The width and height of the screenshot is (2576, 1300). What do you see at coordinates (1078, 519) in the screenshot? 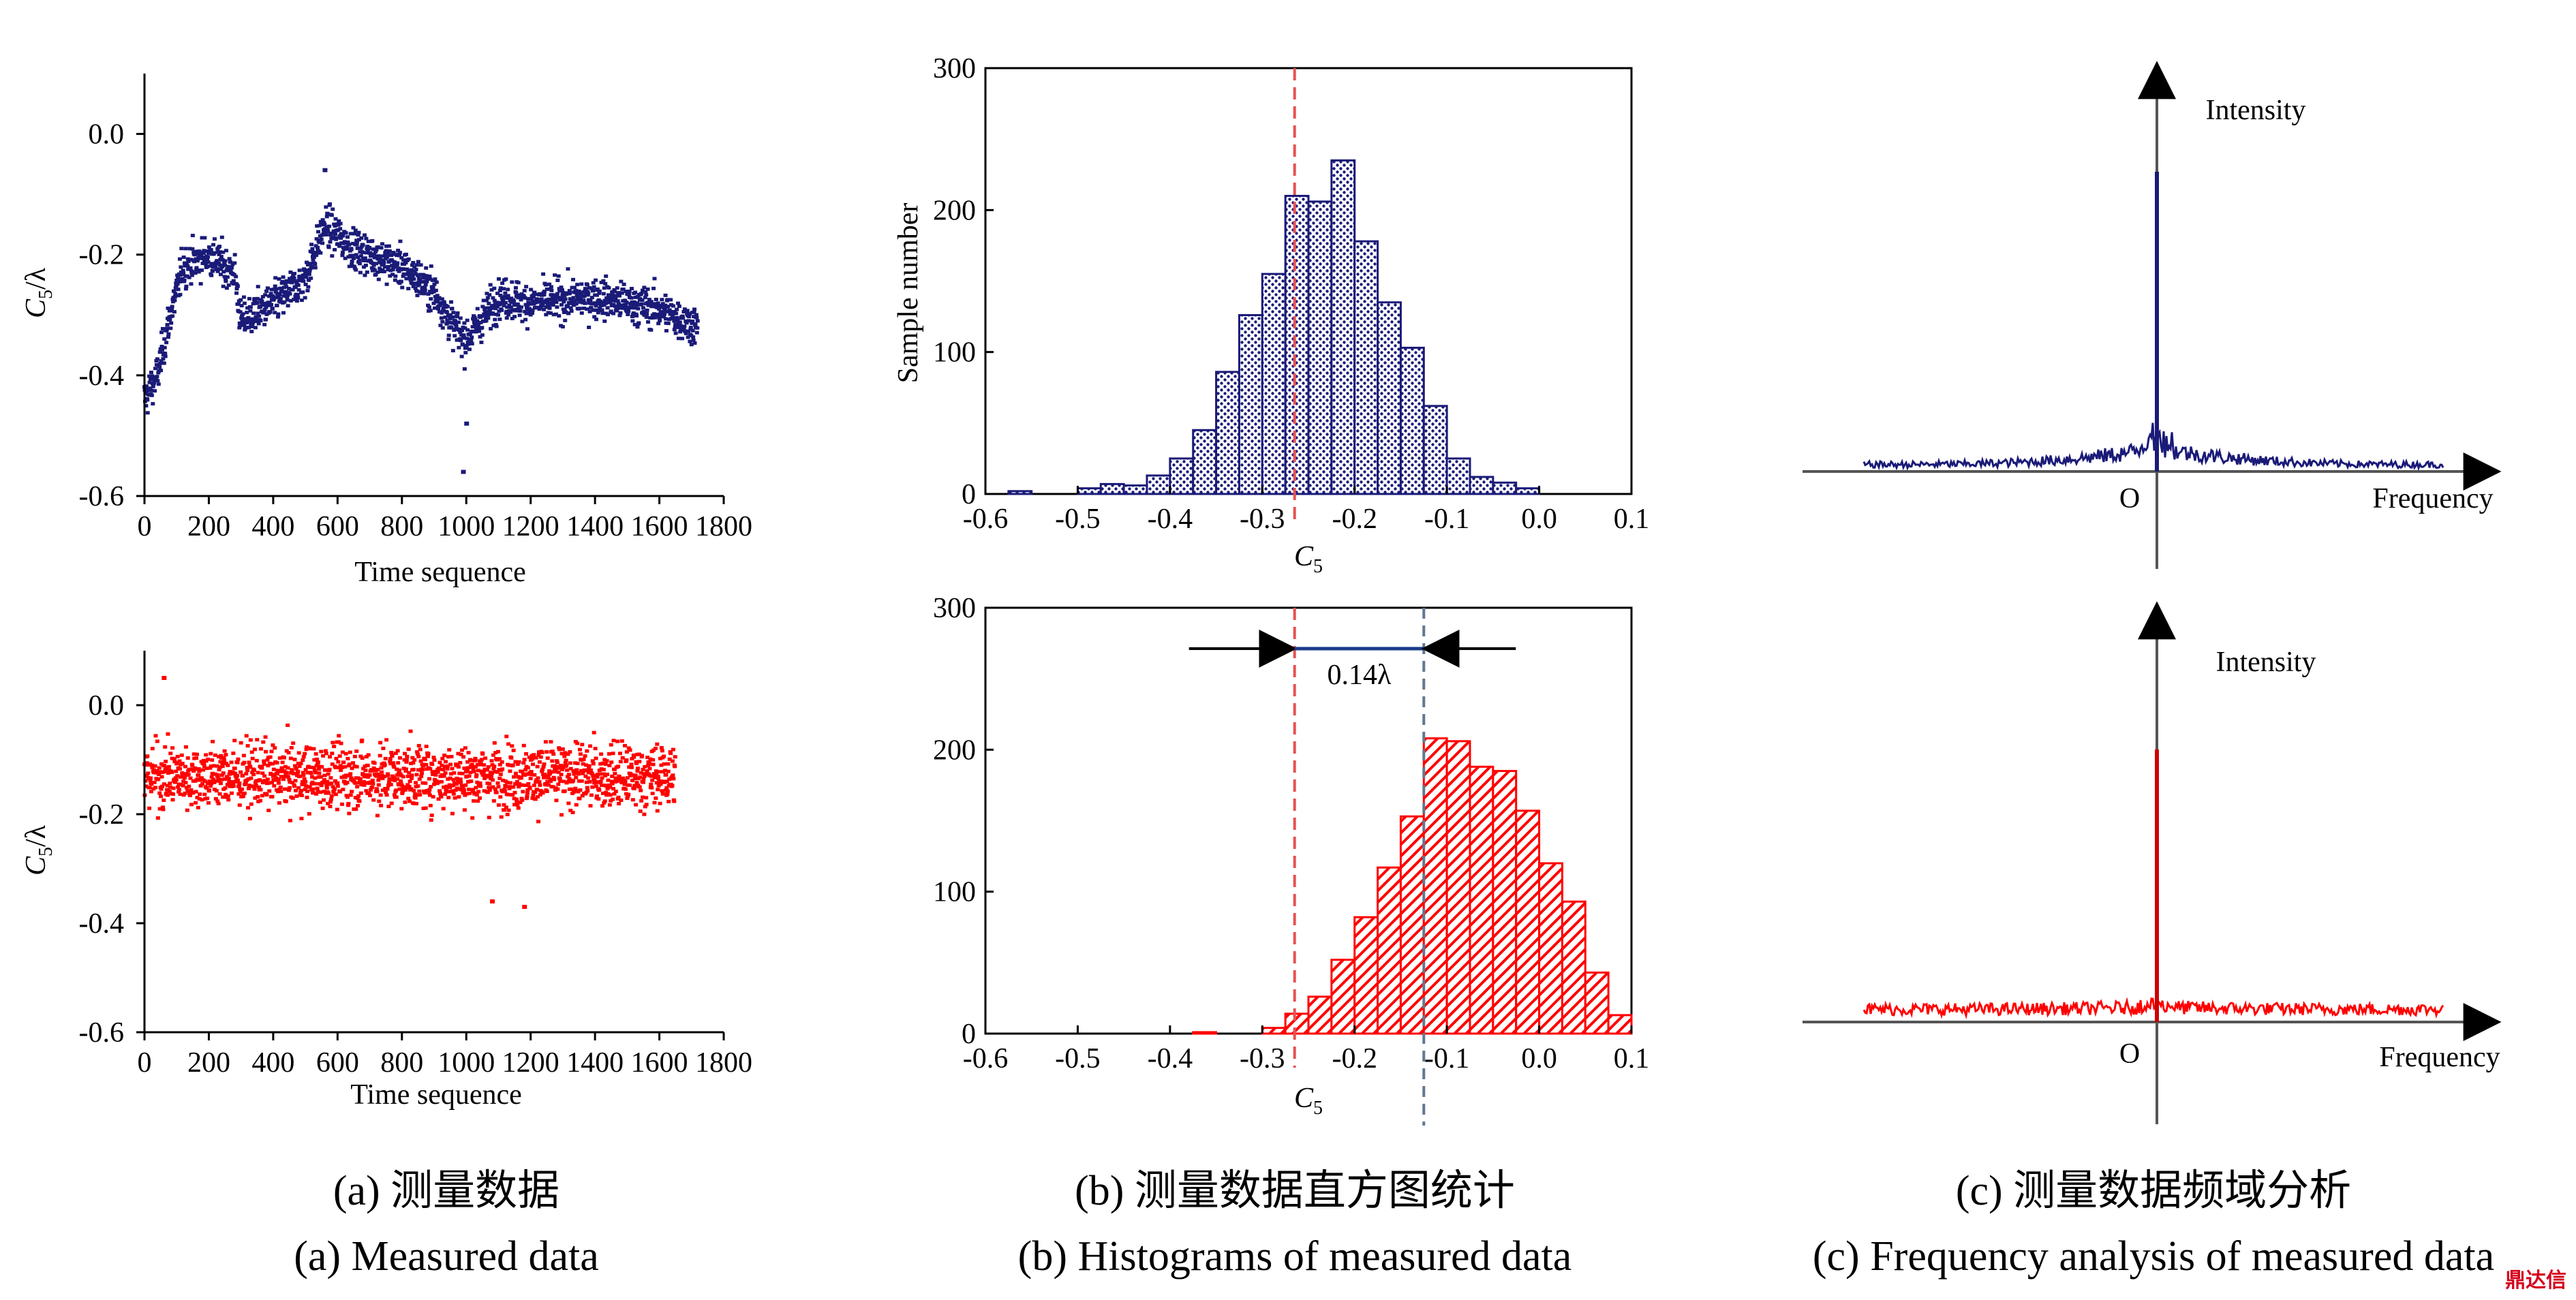
I see `x-tick-label: -0.5` at bounding box center [1078, 519].